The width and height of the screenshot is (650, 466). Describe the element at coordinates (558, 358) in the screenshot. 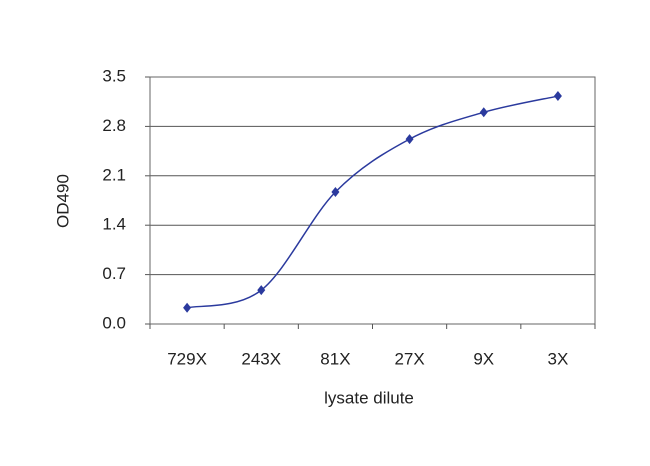

I see `x-tick-label: 3X` at that location.